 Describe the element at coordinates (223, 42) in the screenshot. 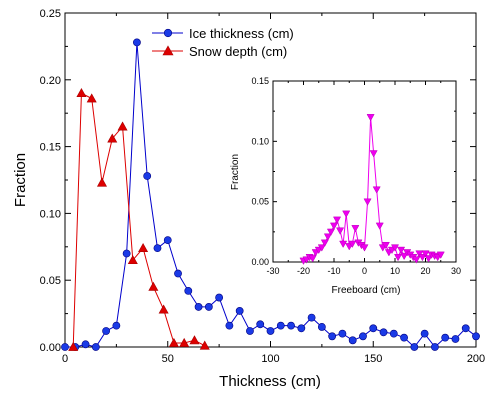

I see `legend: Ice thickness (cm) Snow depth (cm)` at that location.